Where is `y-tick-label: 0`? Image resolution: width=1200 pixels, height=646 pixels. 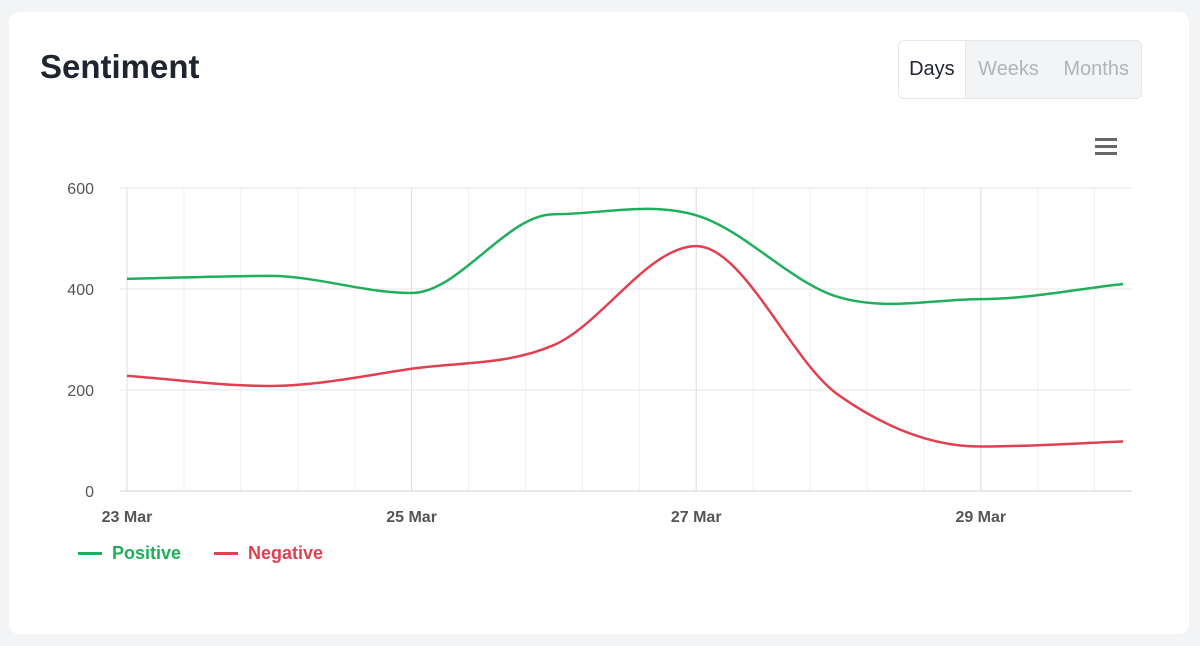
y-tick-label: 0 is located at coordinates (89, 492).